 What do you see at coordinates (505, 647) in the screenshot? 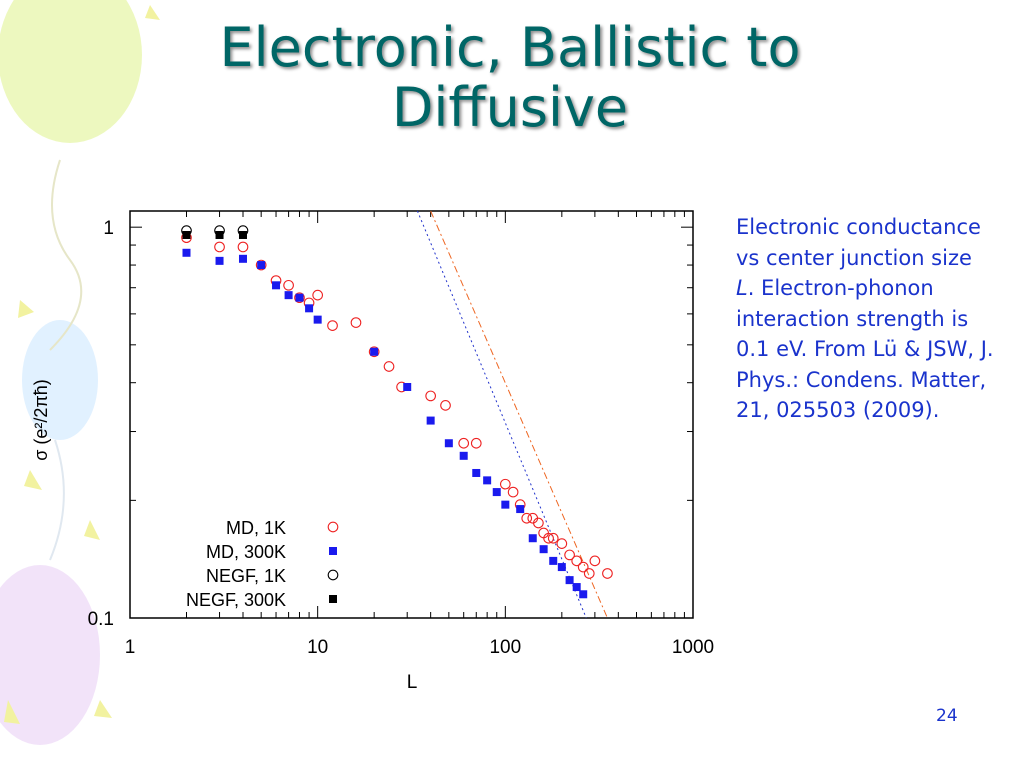
I see `x-tick-label: 100` at bounding box center [505, 647].